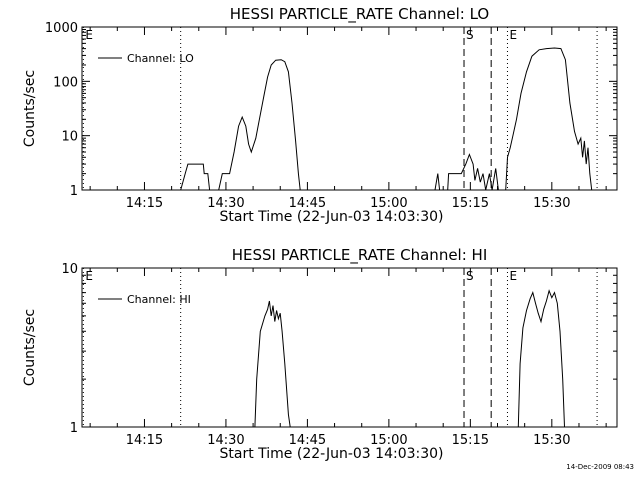 The image size is (640, 480). What do you see at coordinates (65, 82) in the screenshot?
I see `y-tick-label: 100` at bounding box center [65, 82].